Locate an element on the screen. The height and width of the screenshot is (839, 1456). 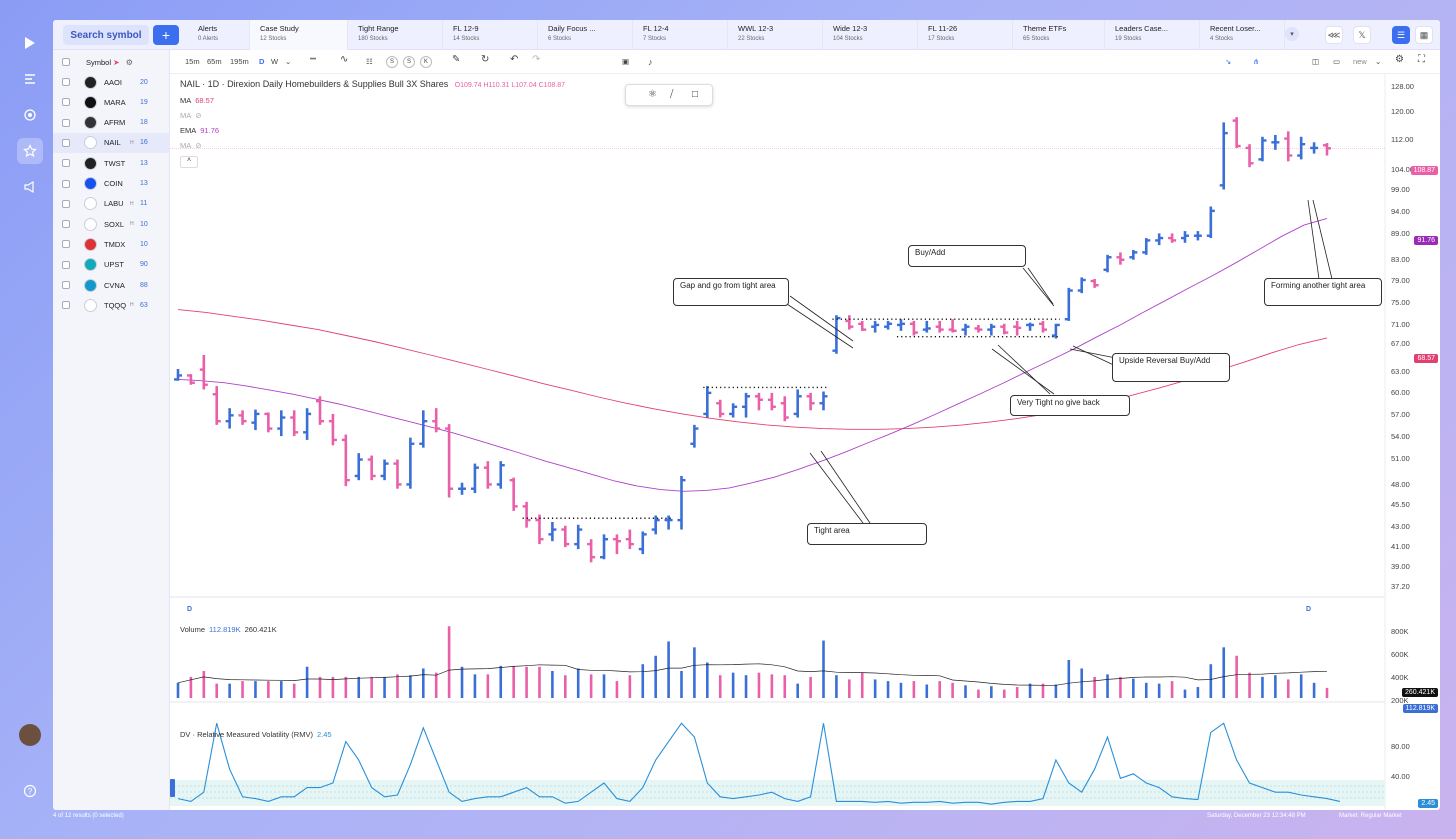
help-icon: ? is located at coordinates (30, 791).